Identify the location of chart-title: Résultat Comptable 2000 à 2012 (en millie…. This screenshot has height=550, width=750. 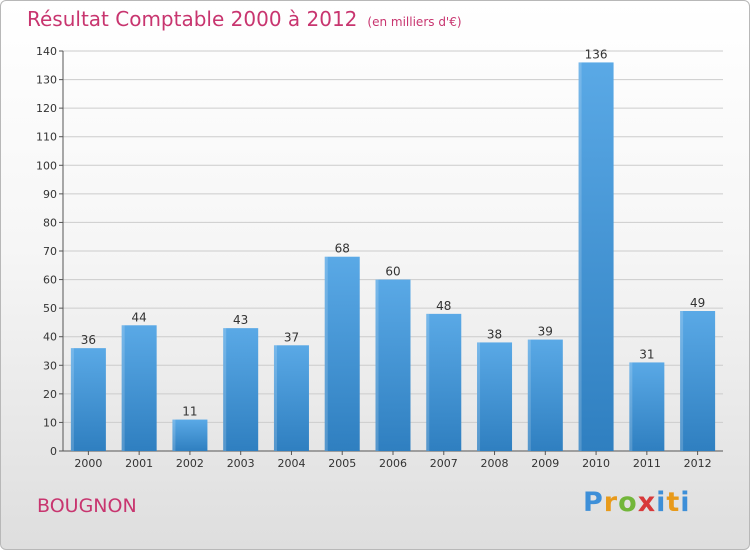
(244, 19).